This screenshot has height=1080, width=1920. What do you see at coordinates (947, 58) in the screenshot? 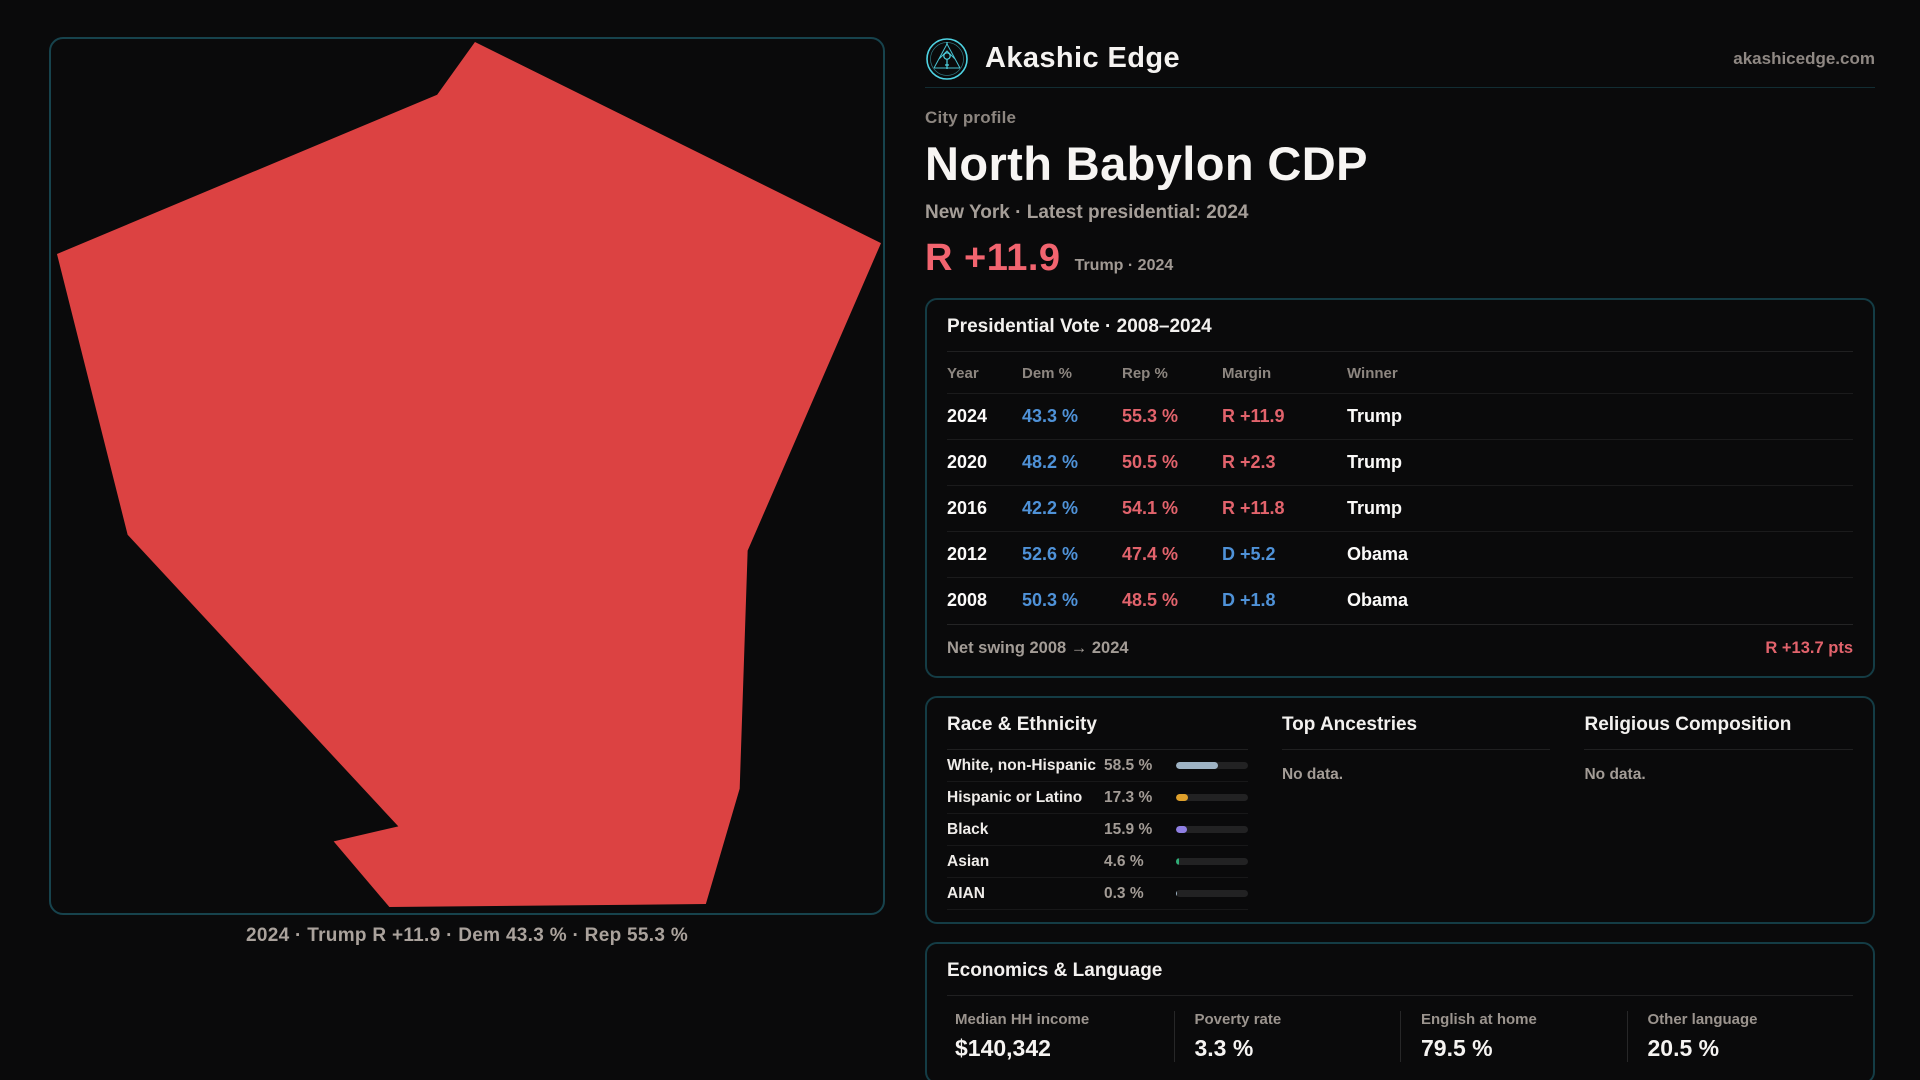
I see `akashic-edge-logo-icon` at bounding box center [947, 58].